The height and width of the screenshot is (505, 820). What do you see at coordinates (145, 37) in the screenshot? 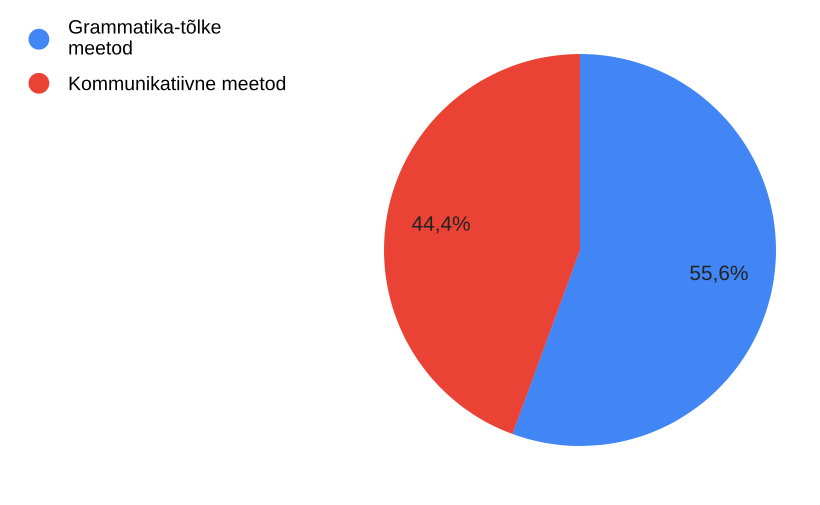
I see `legend-label: Grammatika-tõlke meetod` at bounding box center [145, 37].